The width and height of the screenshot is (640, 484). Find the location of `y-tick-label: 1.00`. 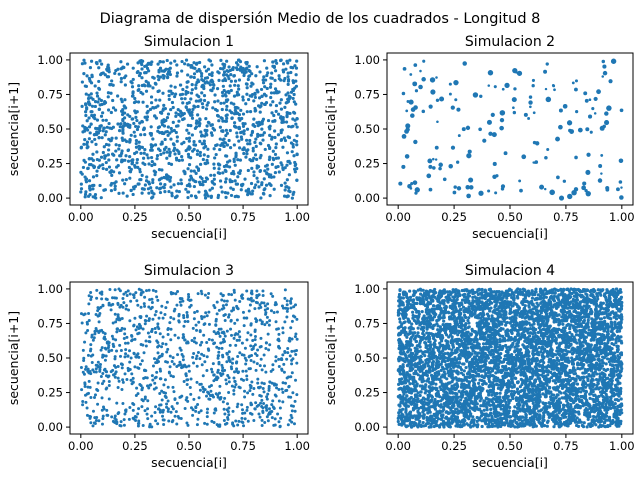

y-tick-label: 1.00 is located at coordinates (50, 60).